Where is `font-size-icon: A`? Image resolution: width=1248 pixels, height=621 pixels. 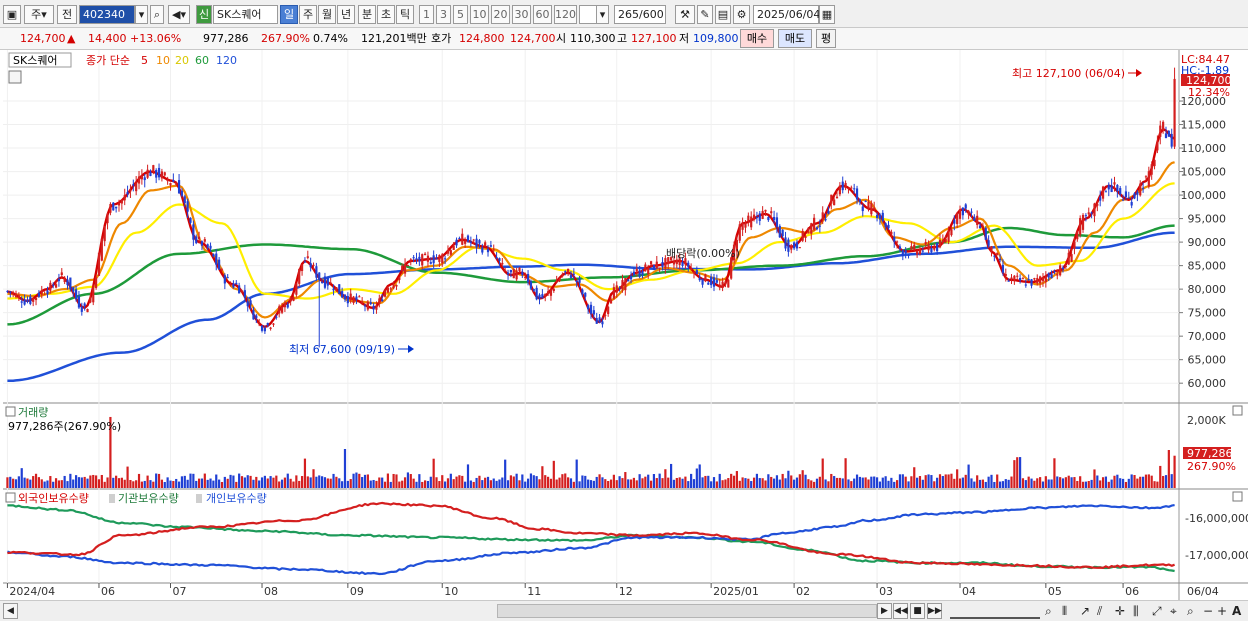
font-size-icon: A is located at coordinates (1237, 611).